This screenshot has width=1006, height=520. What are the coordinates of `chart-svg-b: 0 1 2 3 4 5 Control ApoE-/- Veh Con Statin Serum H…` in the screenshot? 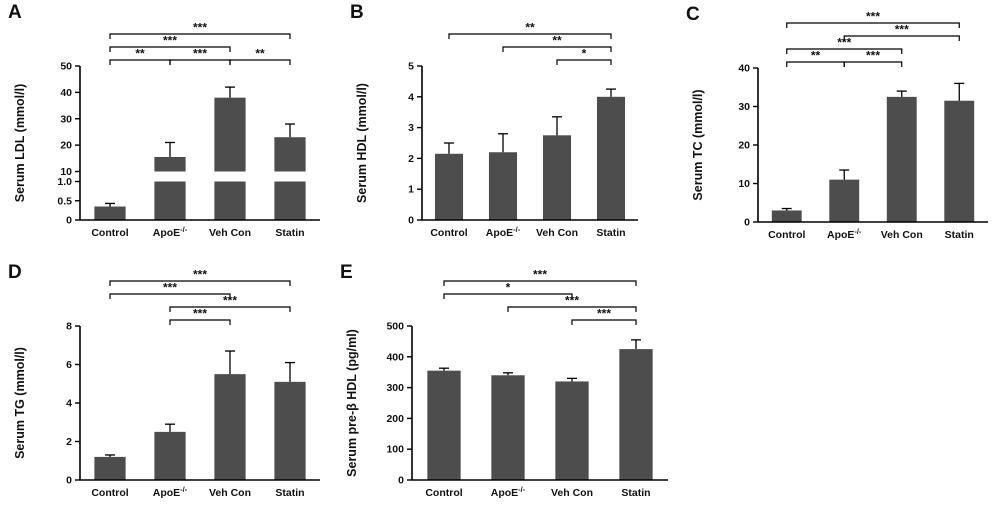 It's located at (496, 130).